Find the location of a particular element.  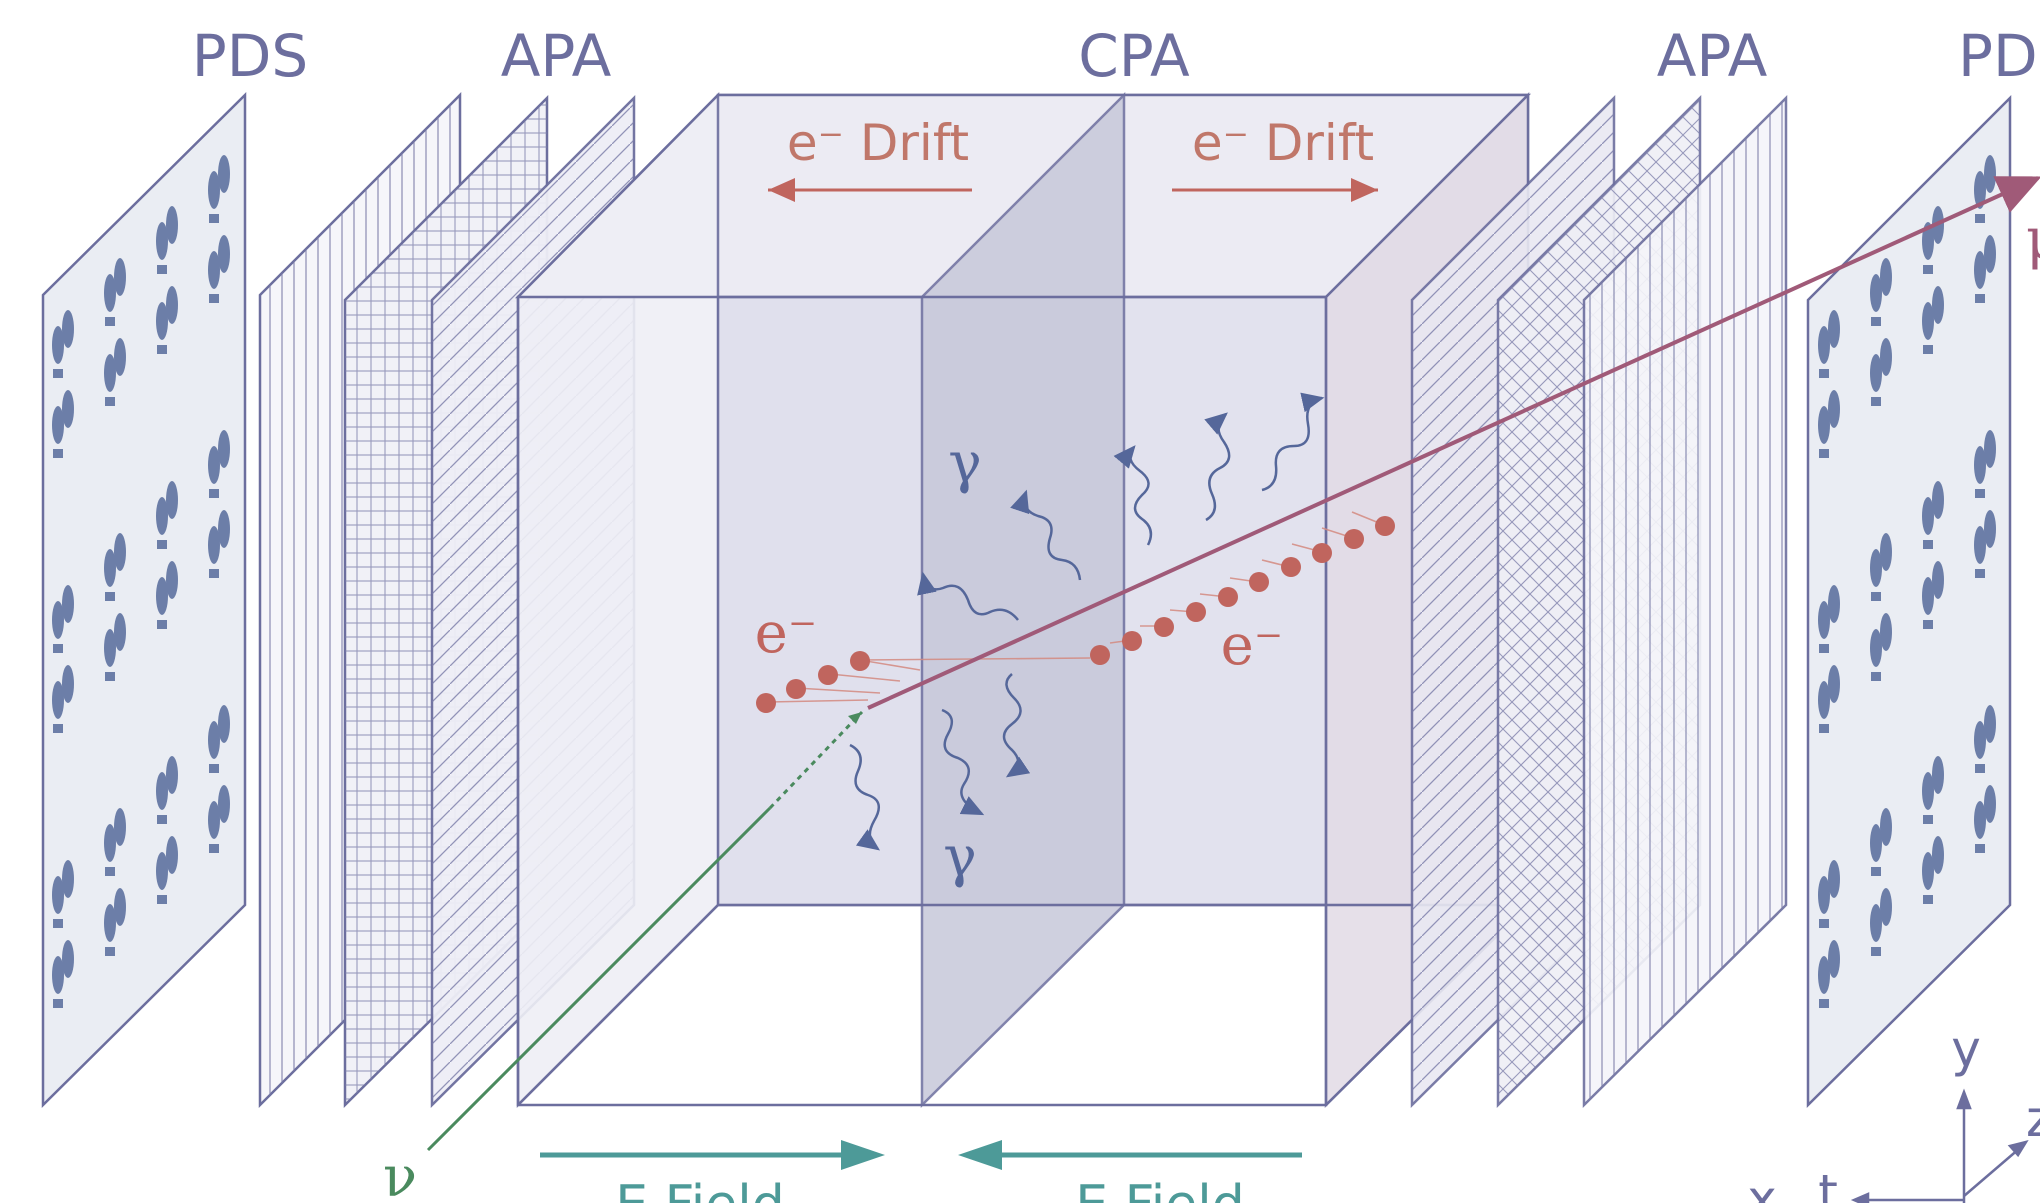

efield-arrow-left is located at coordinates (712, 1155).